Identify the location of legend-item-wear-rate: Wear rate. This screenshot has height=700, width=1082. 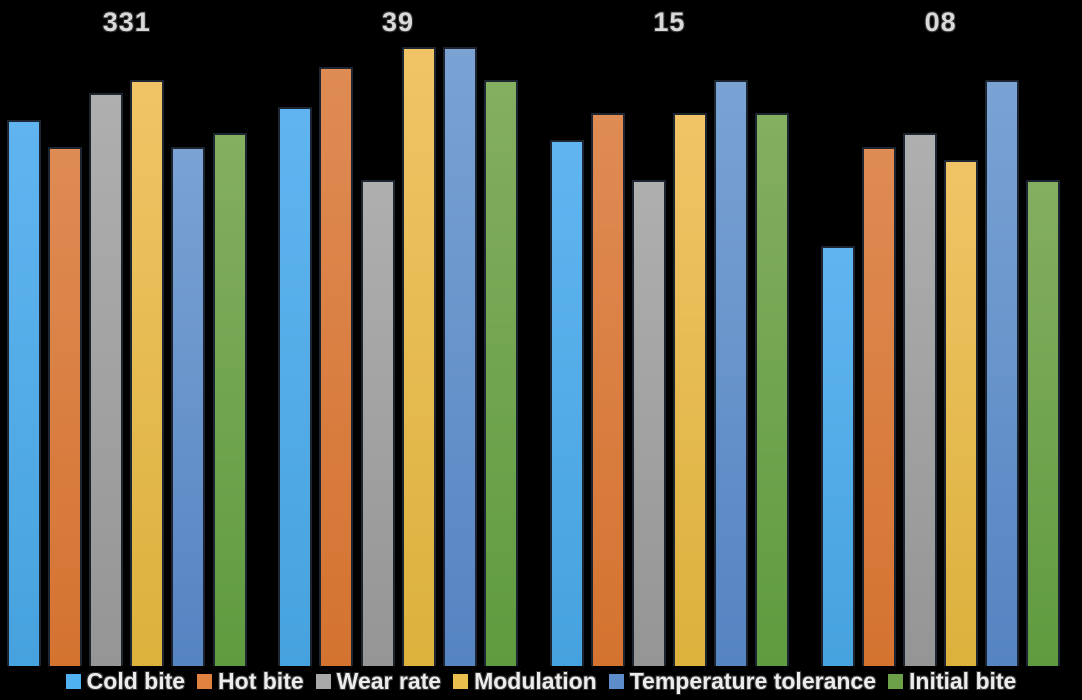
(378, 681).